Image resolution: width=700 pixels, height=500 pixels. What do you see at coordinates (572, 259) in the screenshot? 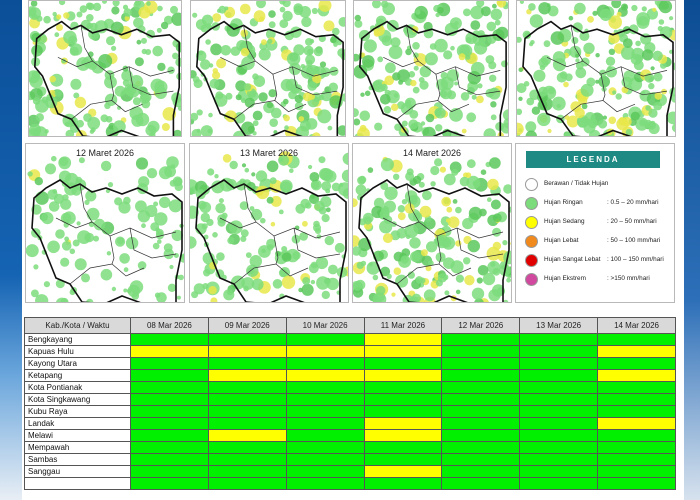
I see `legend-label: Hujan Sangat Lebat` at bounding box center [572, 259].